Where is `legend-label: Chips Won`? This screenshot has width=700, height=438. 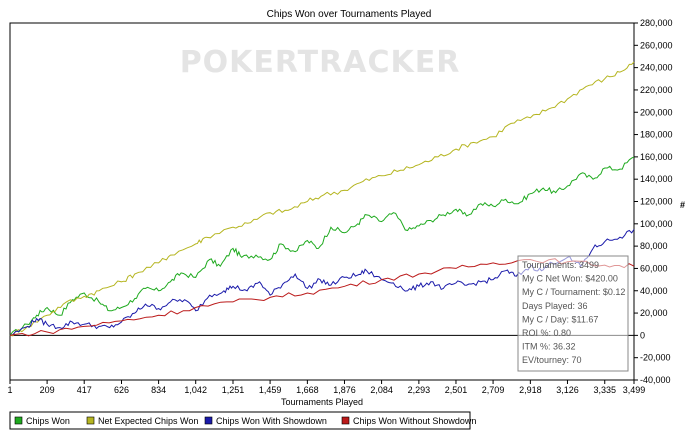
legend-label: Chips Won is located at coordinates (48, 421).